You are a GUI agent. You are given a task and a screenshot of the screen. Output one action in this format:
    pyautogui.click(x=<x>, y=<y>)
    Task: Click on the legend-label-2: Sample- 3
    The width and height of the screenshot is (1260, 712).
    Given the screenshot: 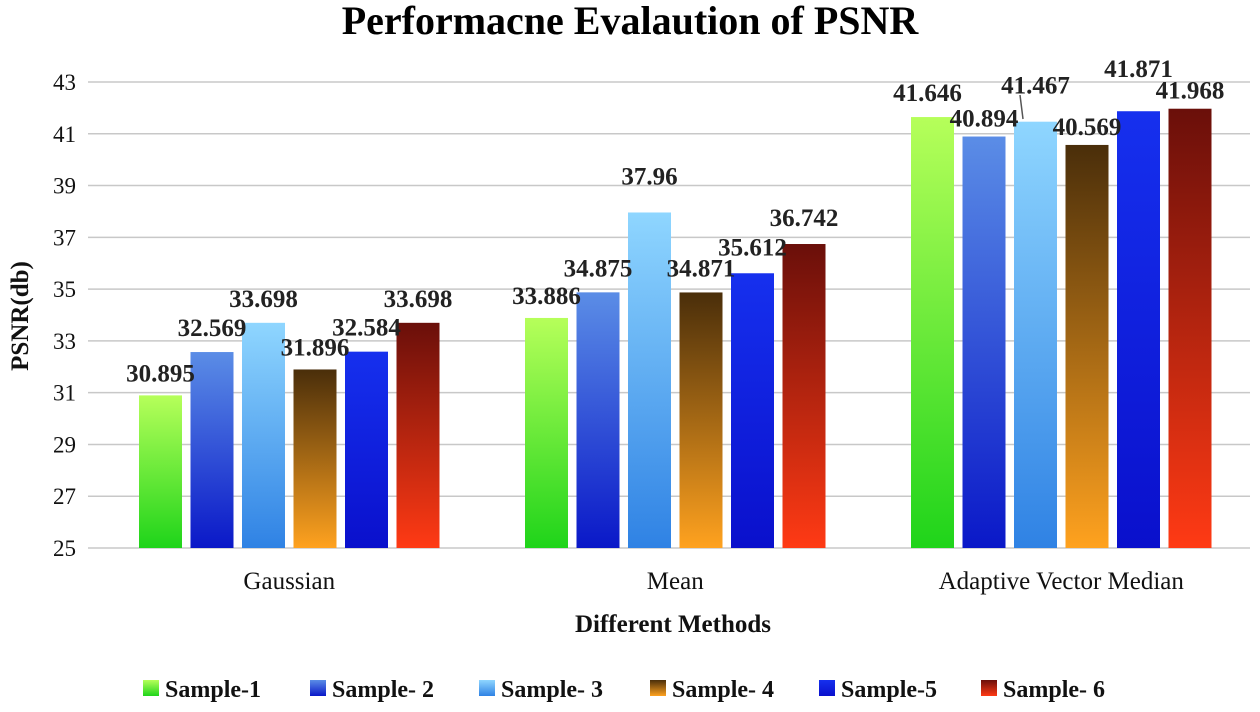 What is the action you would take?
    pyautogui.click(x=552, y=690)
    